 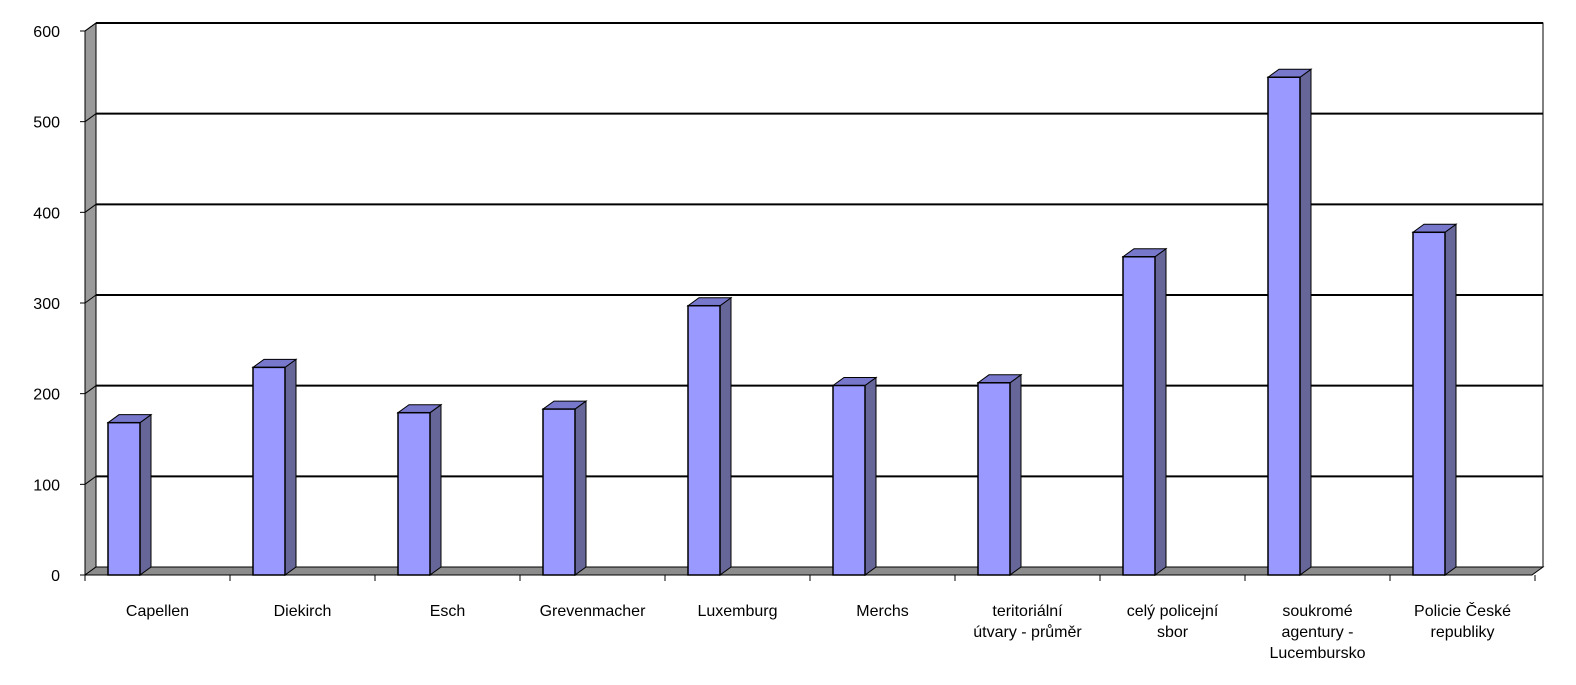 I want to click on y-tick-label: 0, so click(x=55, y=576).